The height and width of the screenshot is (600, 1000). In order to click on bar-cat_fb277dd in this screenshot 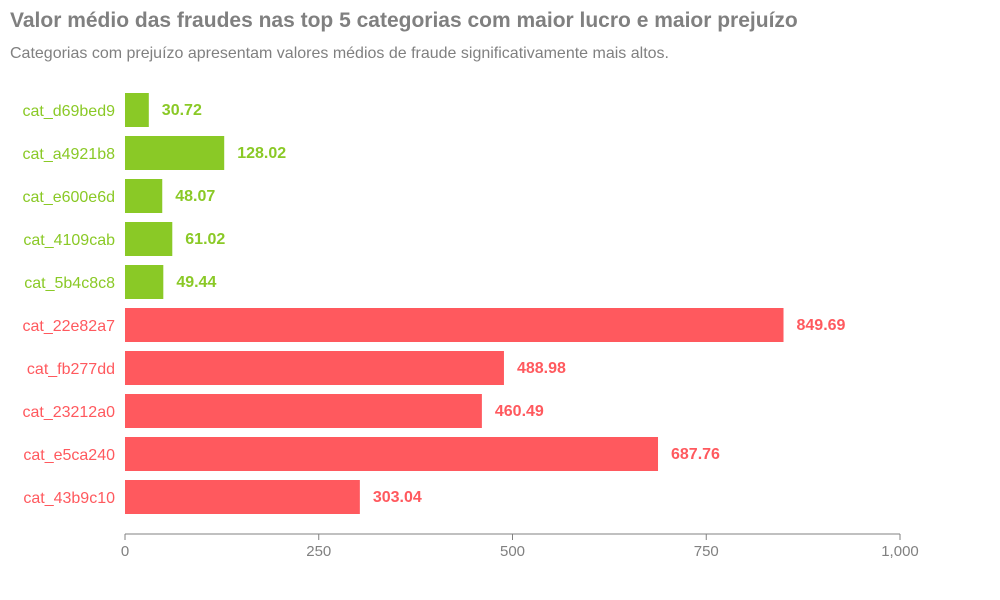, I will do `click(314, 368)`.